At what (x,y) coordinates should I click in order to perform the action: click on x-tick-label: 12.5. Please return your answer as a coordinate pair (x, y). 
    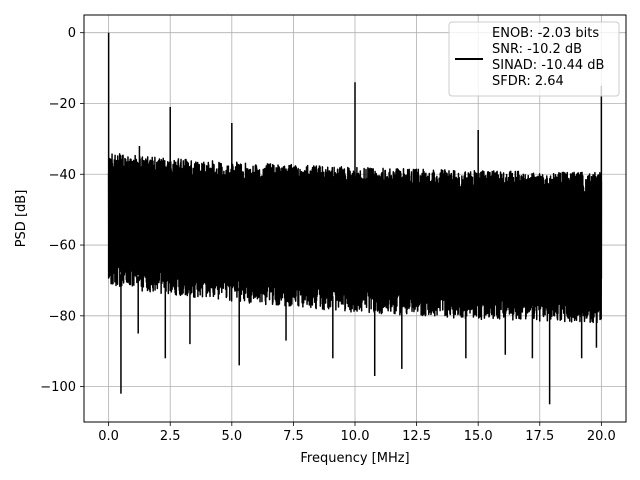
    Looking at the image, I should click on (416, 436).